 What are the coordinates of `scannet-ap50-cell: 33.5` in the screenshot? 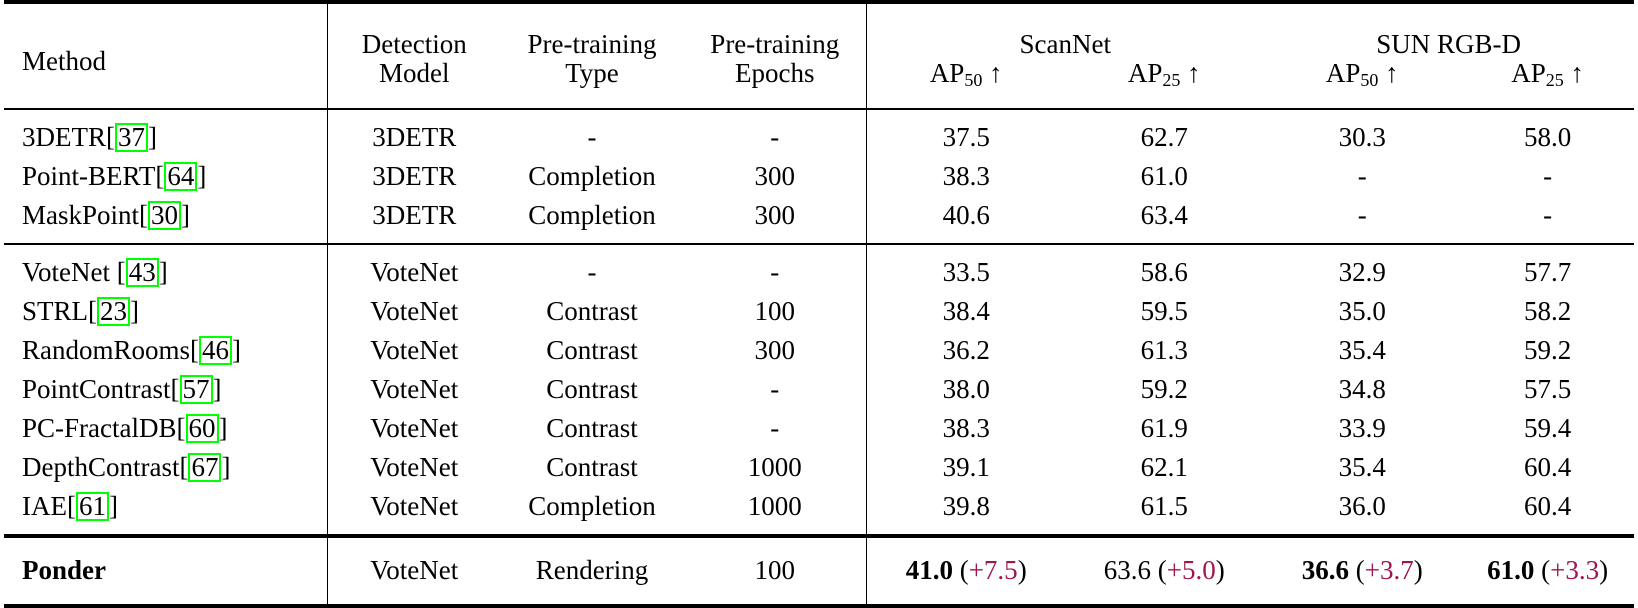 It's located at (966, 272).